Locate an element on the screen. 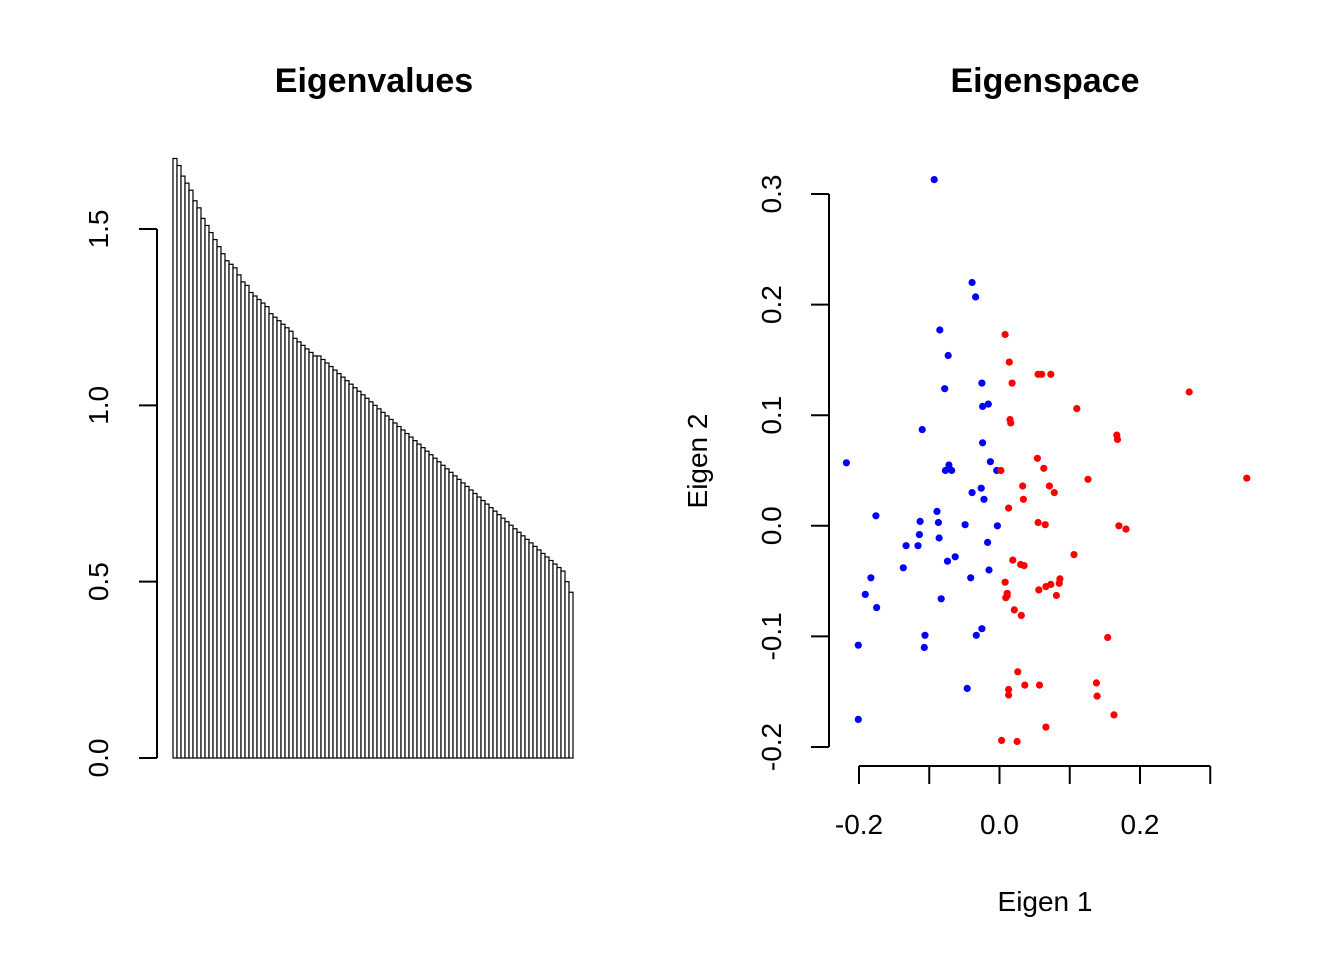  y-tick-label: 0.0 is located at coordinates (771, 525).